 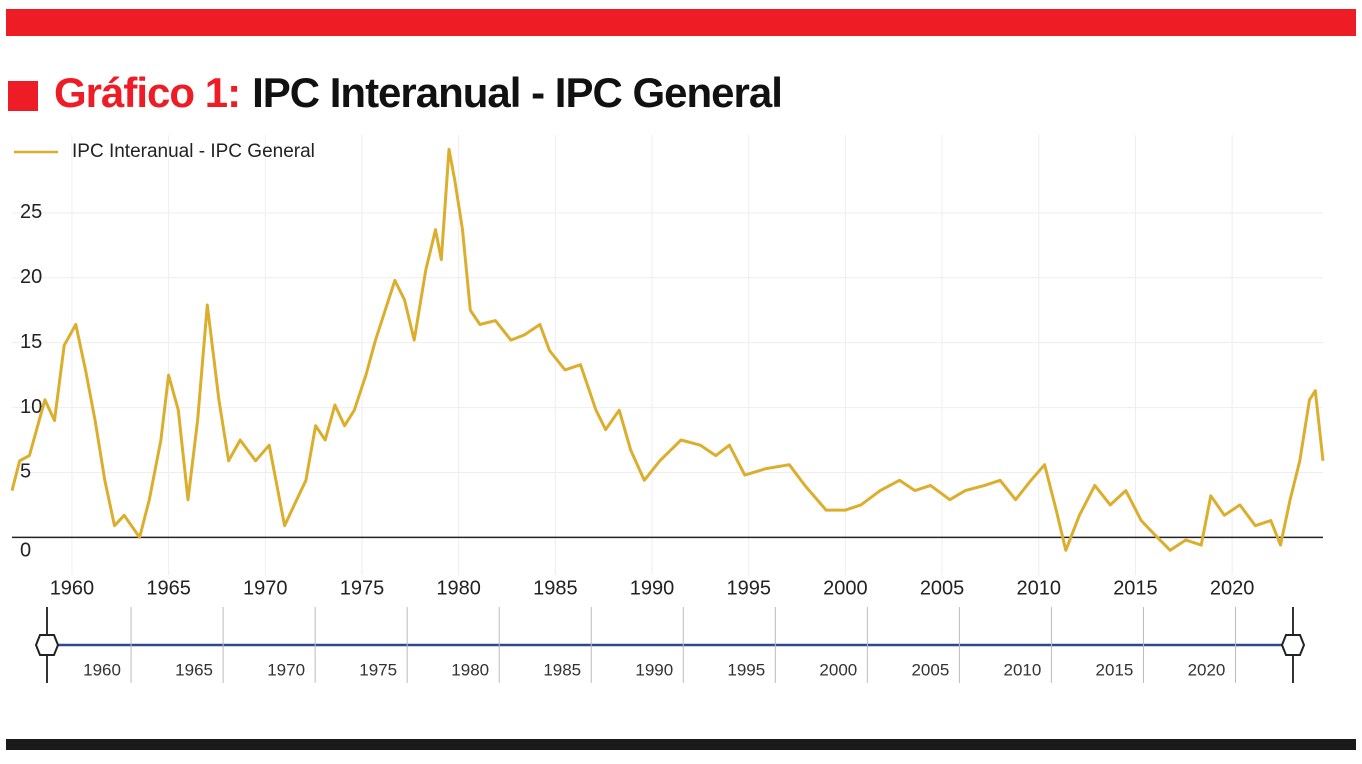 I want to click on legend-label: IPC Interanual - IPC General, so click(x=193, y=151).